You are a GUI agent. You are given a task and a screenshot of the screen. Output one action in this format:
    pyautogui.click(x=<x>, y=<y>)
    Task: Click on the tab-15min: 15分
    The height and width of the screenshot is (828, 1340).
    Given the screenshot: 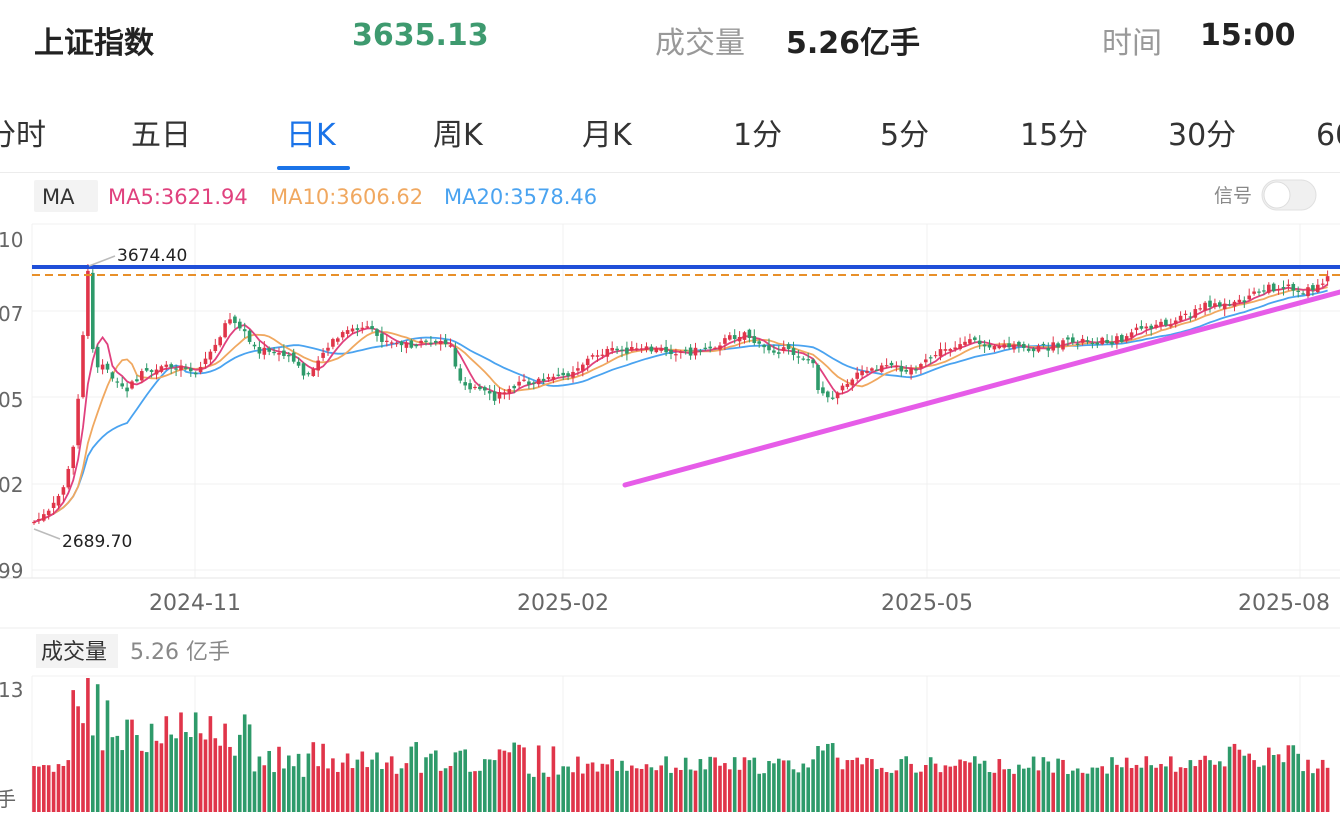 What is the action you would take?
    pyautogui.click(x=1054, y=135)
    